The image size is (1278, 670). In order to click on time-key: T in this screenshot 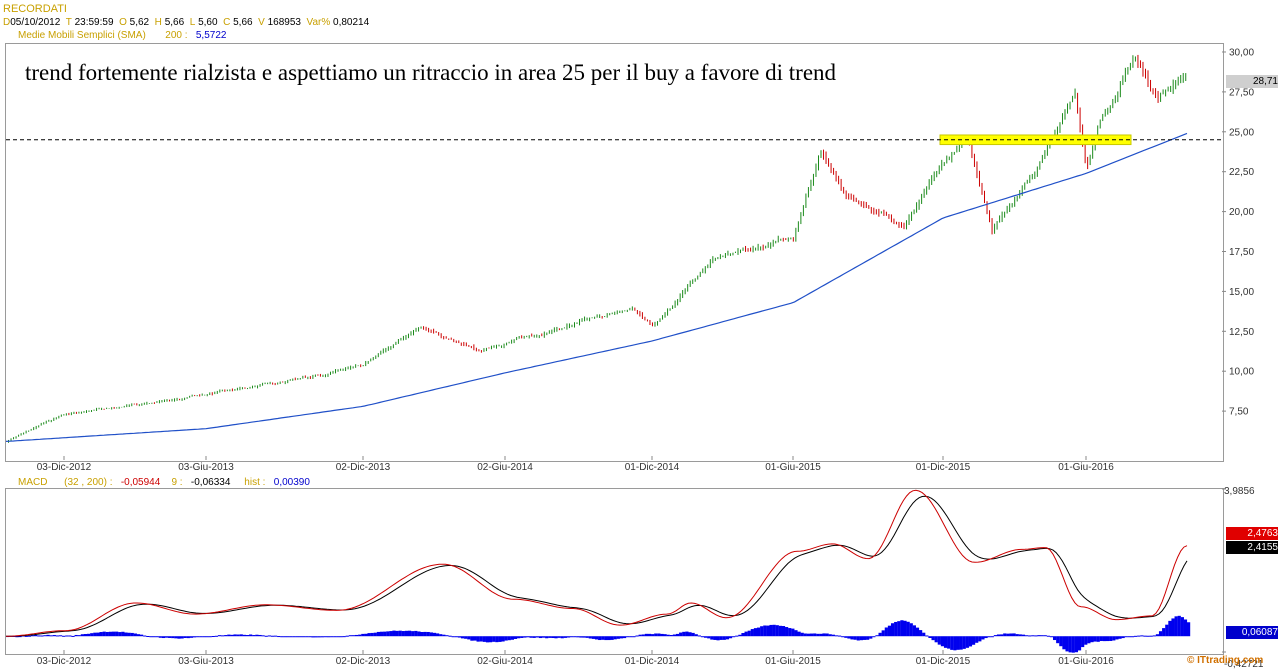, I will do `click(68, 22)`.